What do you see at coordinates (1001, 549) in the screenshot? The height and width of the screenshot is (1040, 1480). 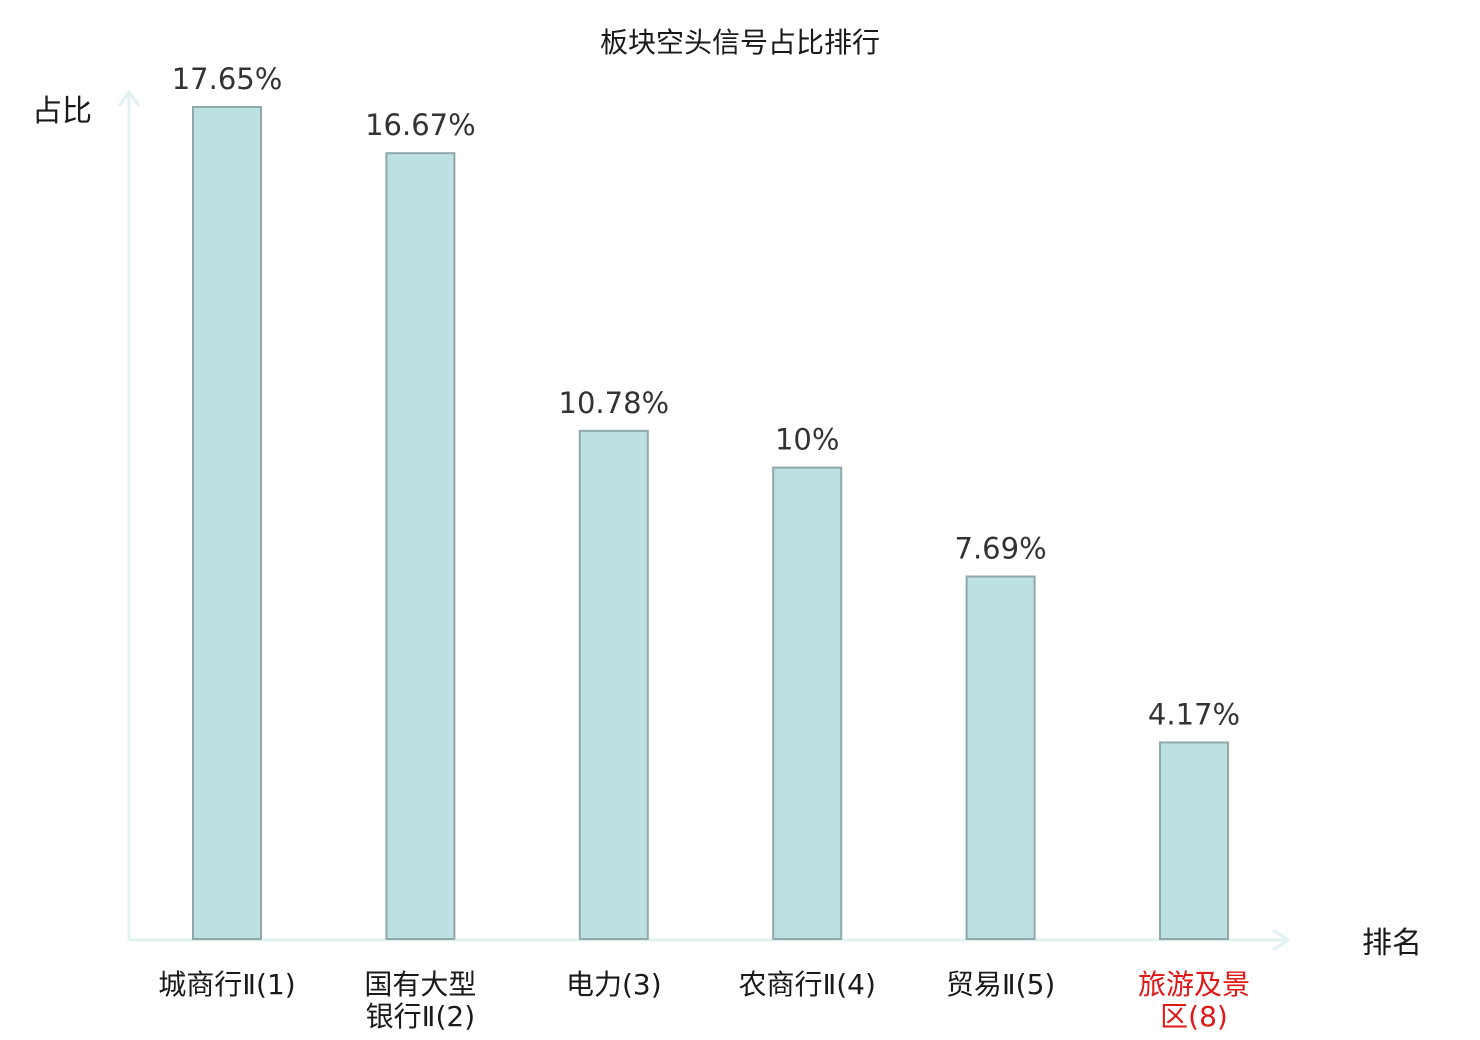 I see `value-label-5: 7.69%` at bounding box center [1001, 549].